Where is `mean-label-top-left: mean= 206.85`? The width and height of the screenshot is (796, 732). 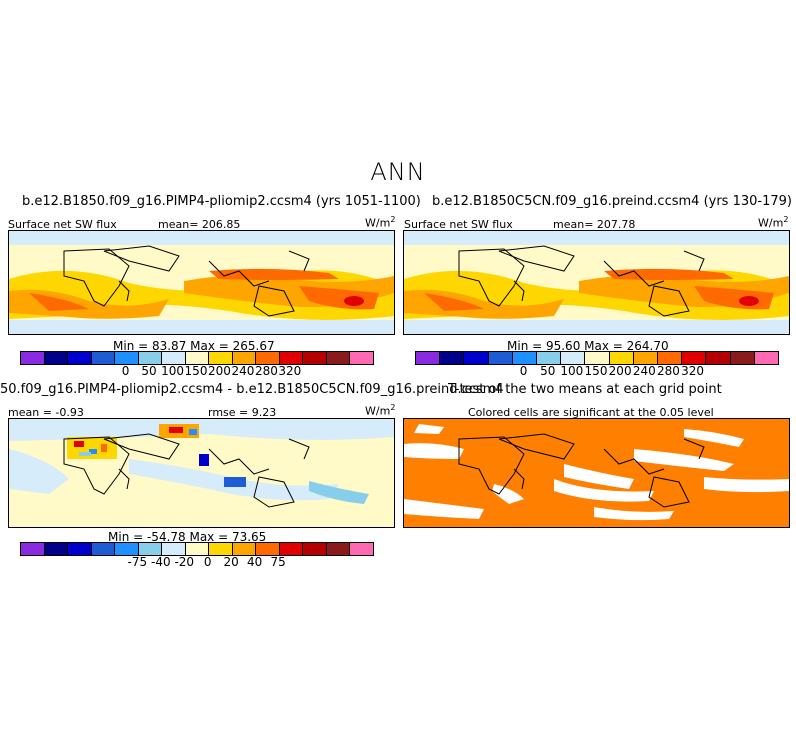 mean-label-top-left: mean= 206.85 is located at coordinates (199, 224).